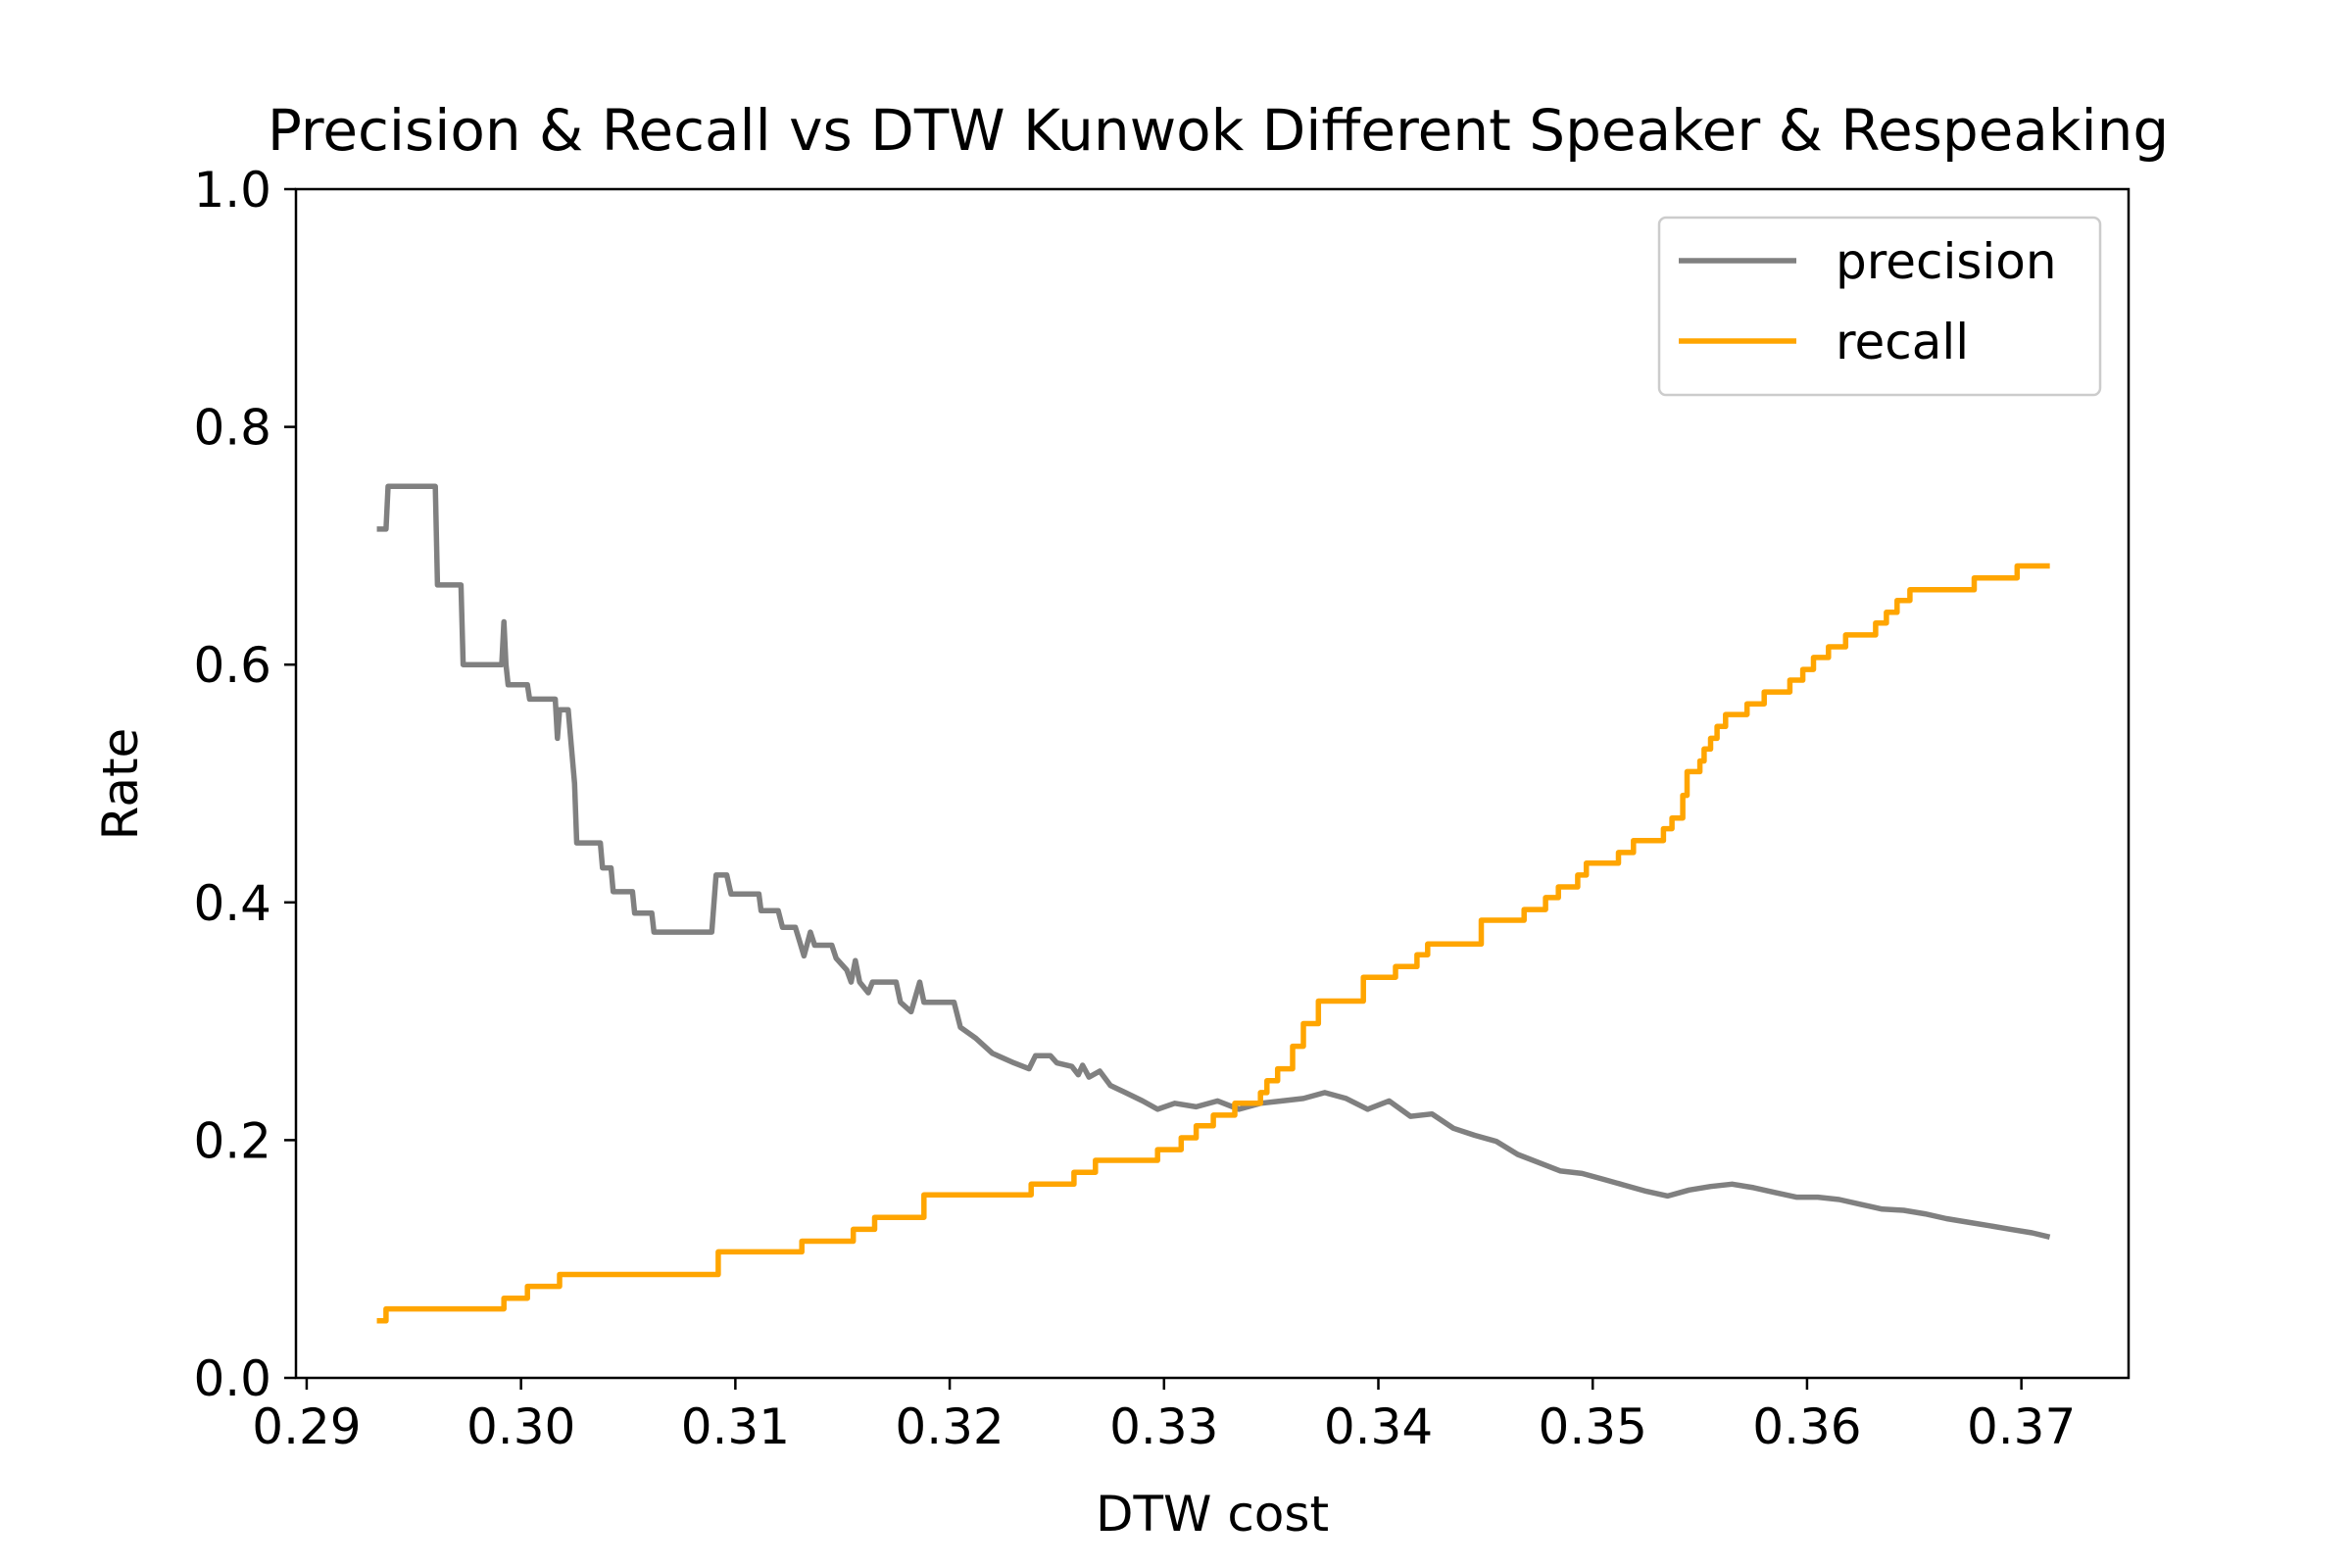 The image size is (2352, 1568). Describe the element at coordinates (1593, 1426) in the screenshot. I see `x-tick-label: 0.35` at that location.